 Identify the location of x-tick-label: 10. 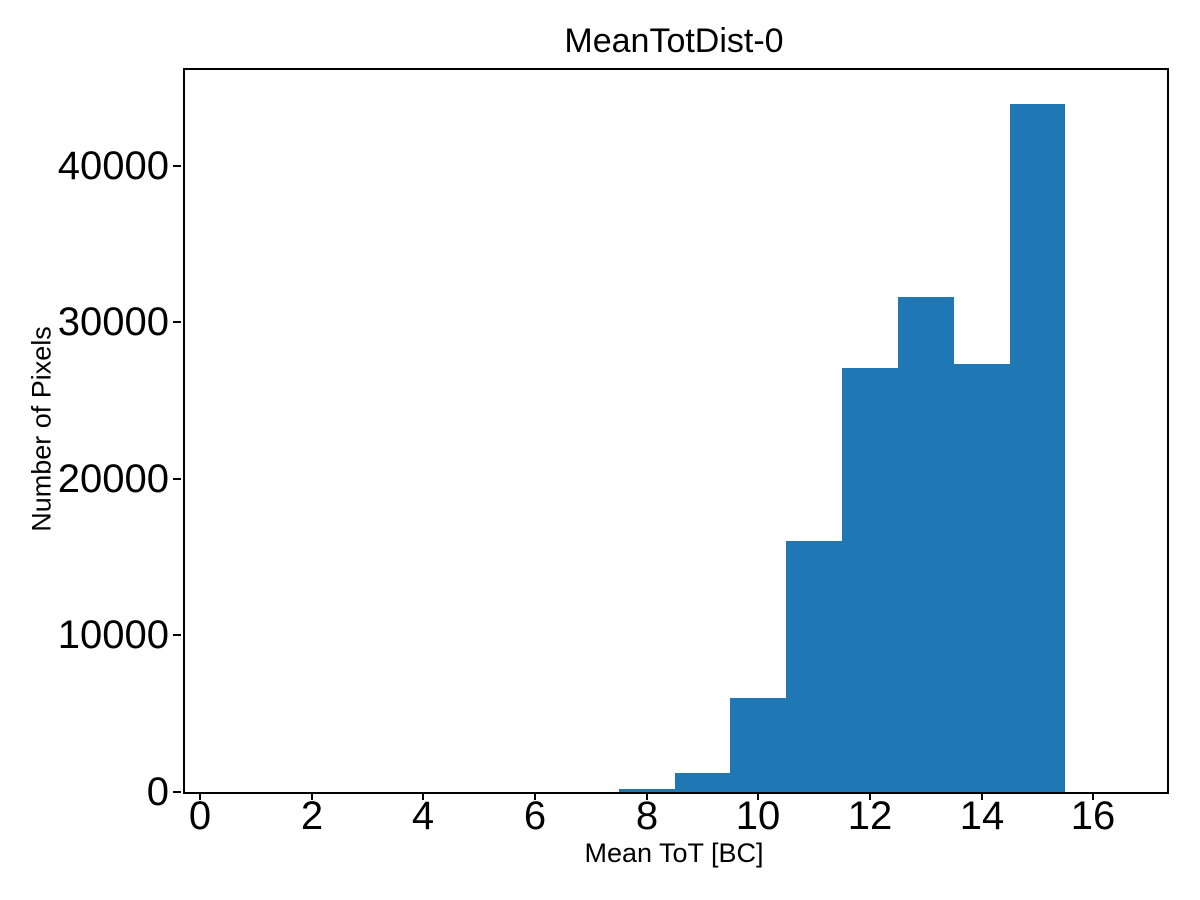
(758, 816).